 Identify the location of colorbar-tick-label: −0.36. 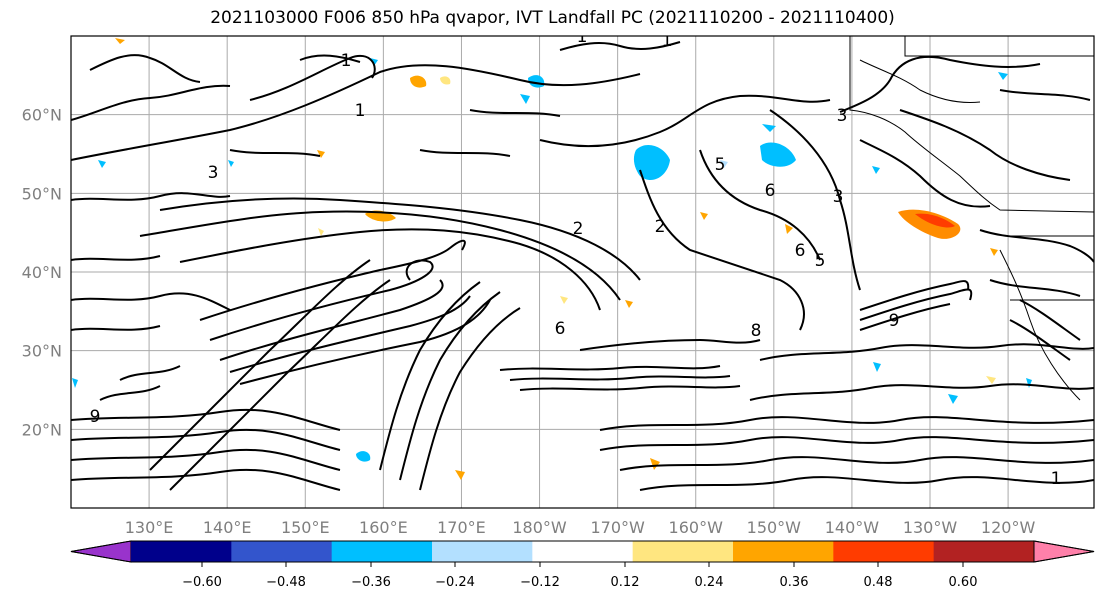
(371, 582).